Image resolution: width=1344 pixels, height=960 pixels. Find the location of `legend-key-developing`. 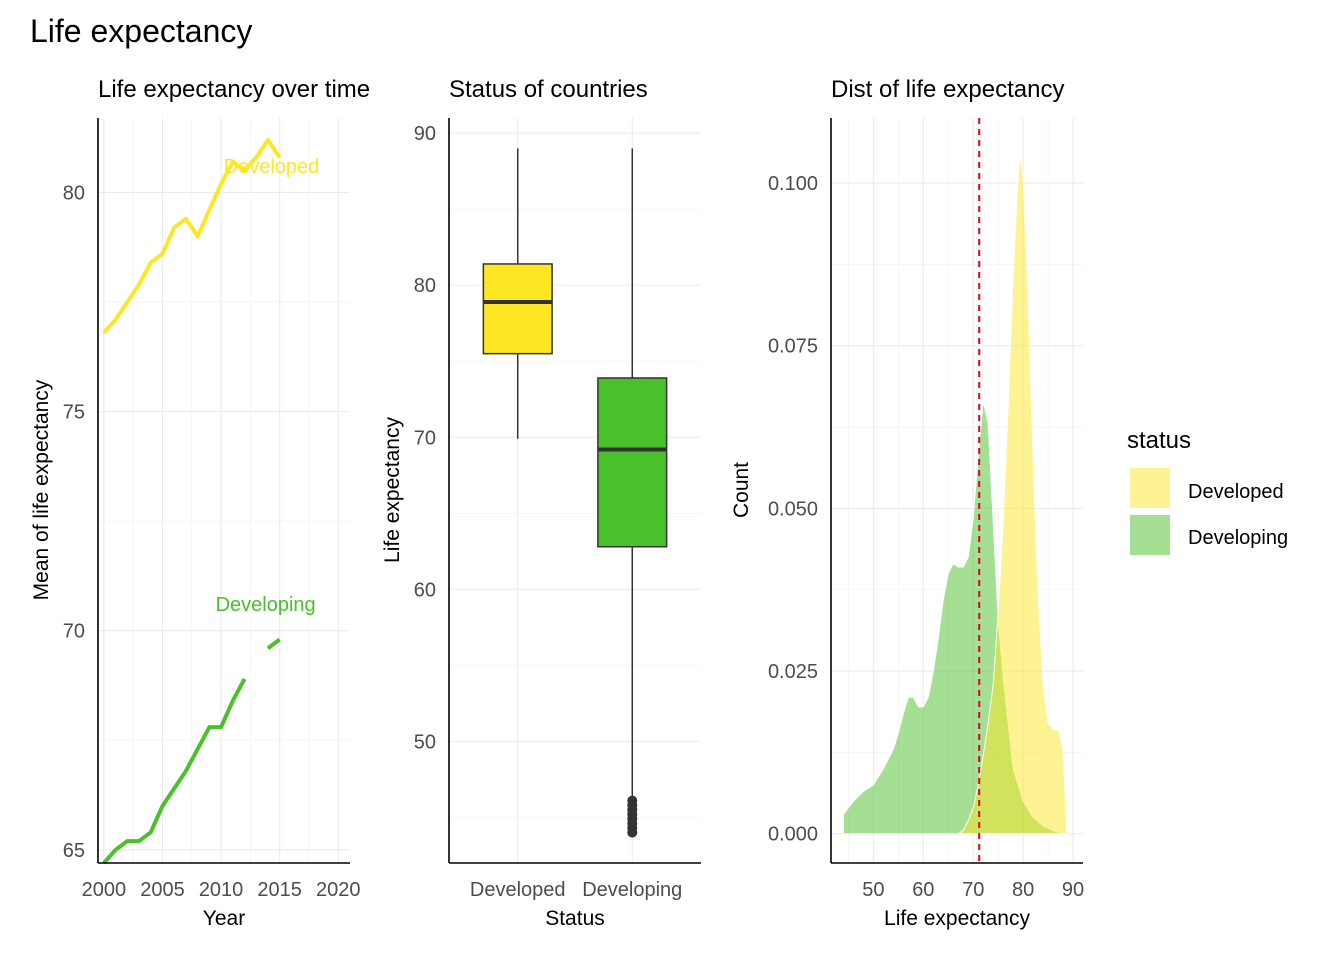

legend-key-developing is located at coordinates (1150, 535).